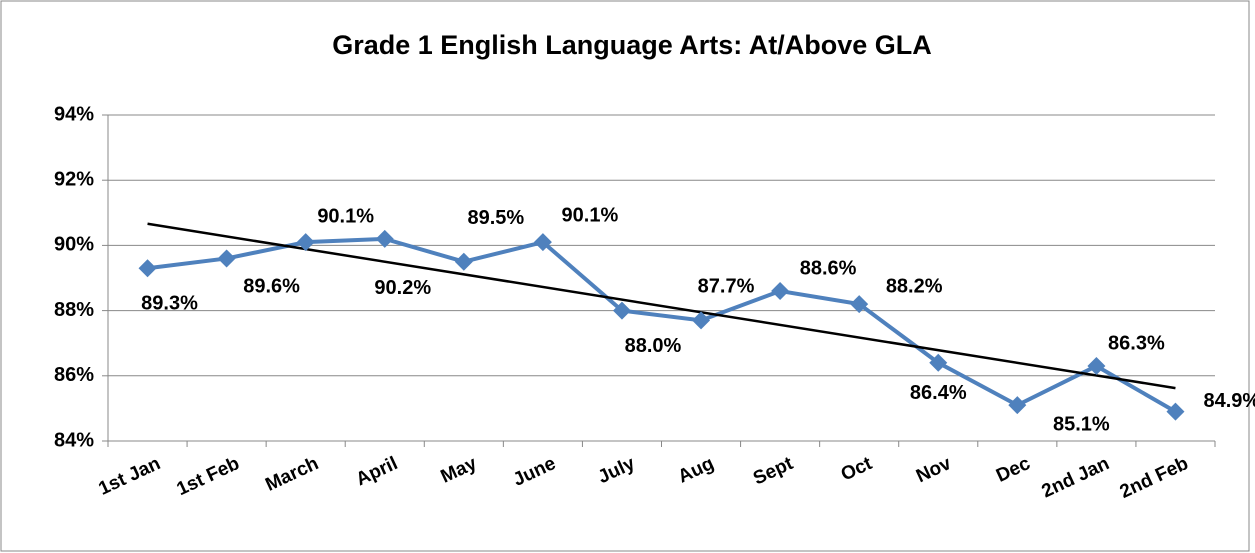 The image size is (1255, 553). Describe the element at coordinates (726, 287) in the screenshot. I see `data-label: 87.7%` at that location.